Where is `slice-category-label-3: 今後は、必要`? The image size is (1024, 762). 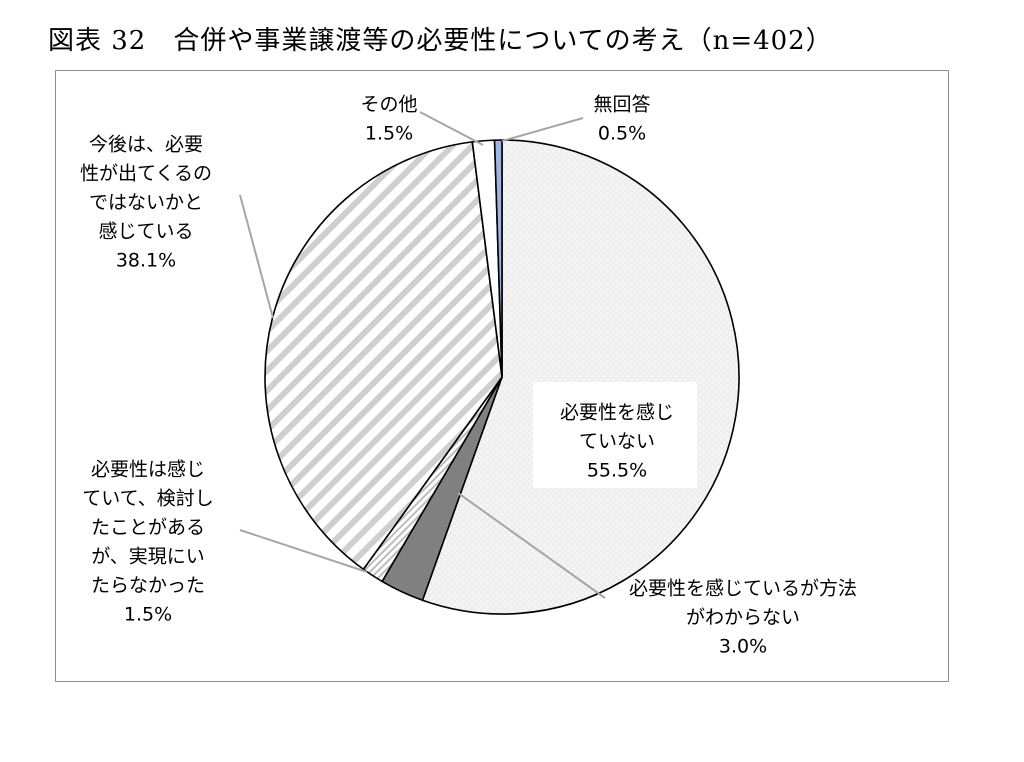
slice-category-label-3: 今後は、必要 is located at coordinates (146, 145).